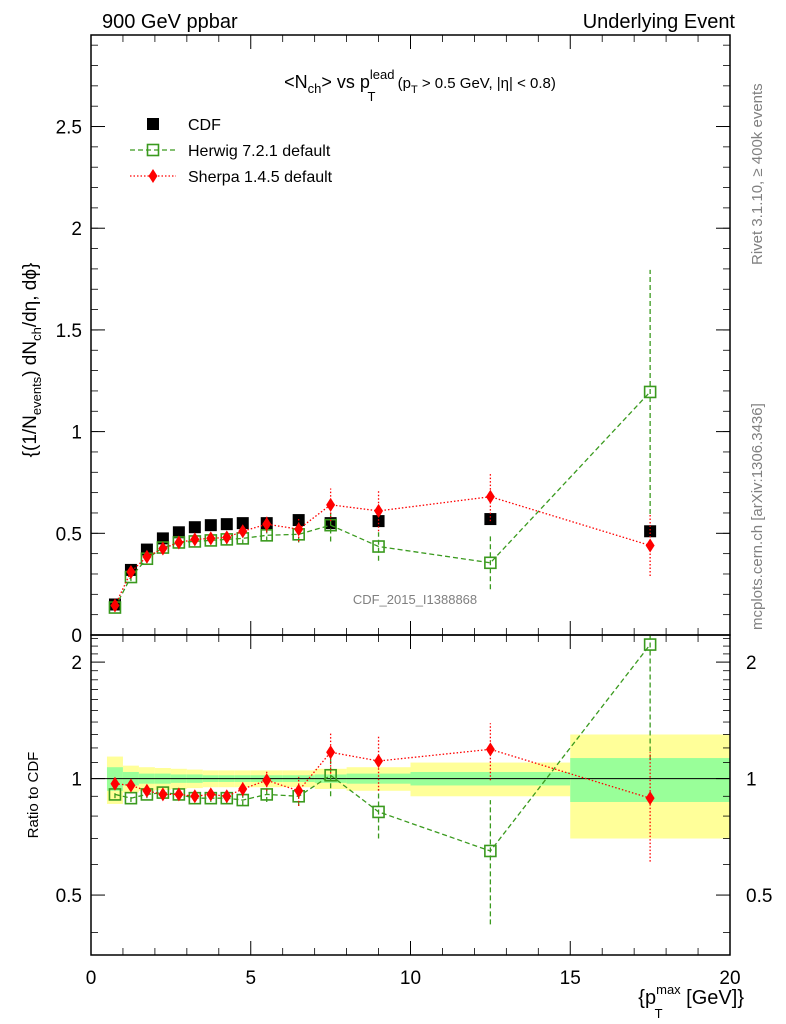 This screenshot has height=1024, width=786. What do you see at coordinates (76, 663) in the screenshot?
I see `ratio-ytick-label: 2` at bounding box center [76, 663].